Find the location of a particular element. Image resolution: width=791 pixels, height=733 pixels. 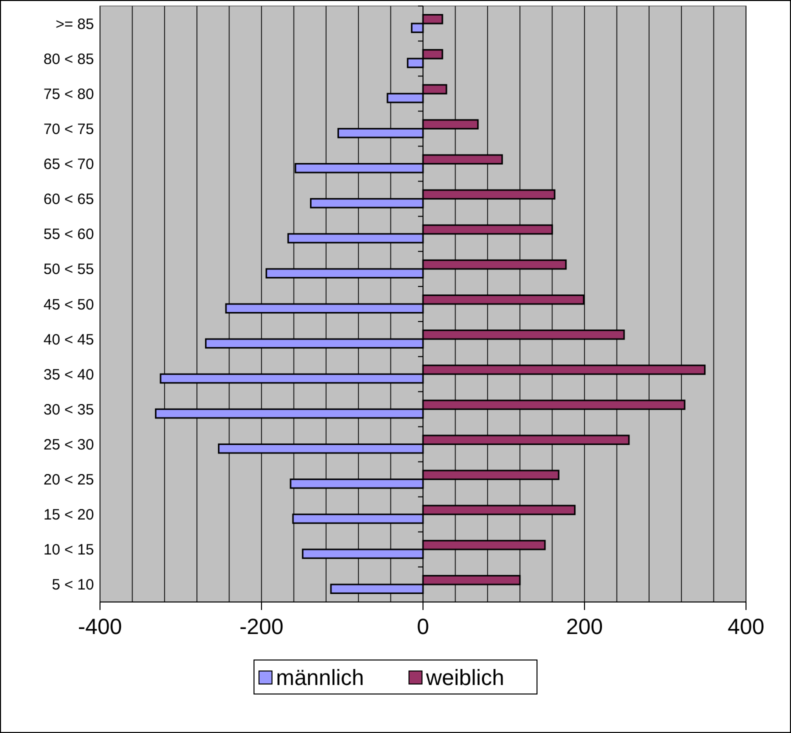

y-tick-label: 25 < 30 is located at coordinates (69, 445).